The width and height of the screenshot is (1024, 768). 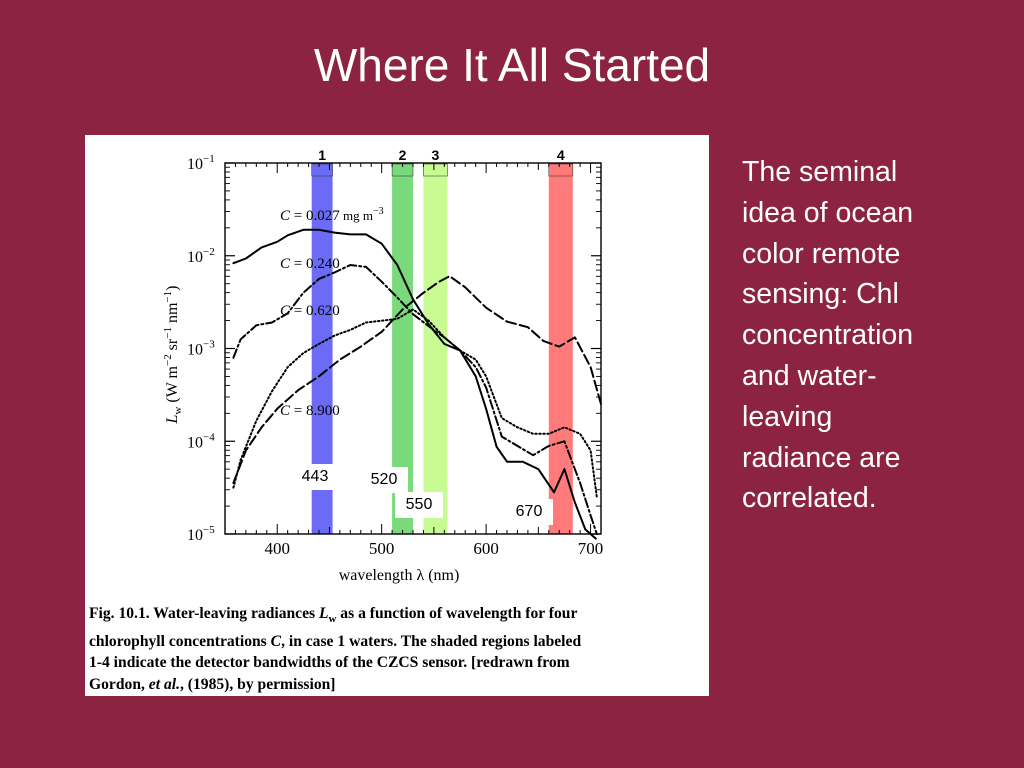 I want to click on side-text-line: The seminal, so click(x=820, y=172).